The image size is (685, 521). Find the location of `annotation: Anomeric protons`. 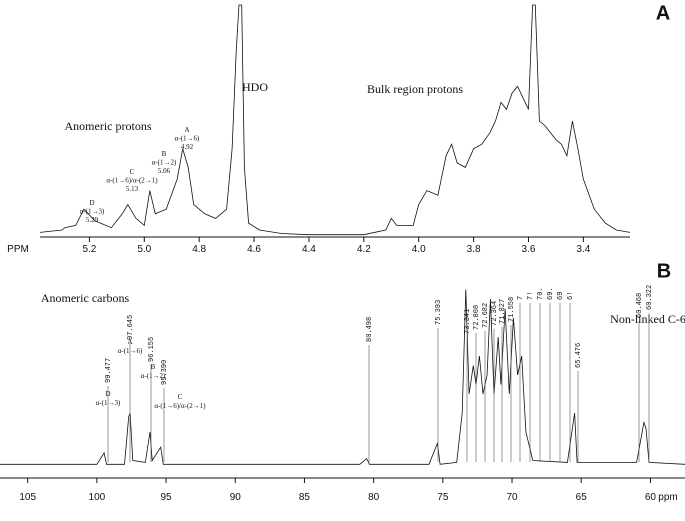

annotation: Anomeric protons is located at coordinates (108, 126).